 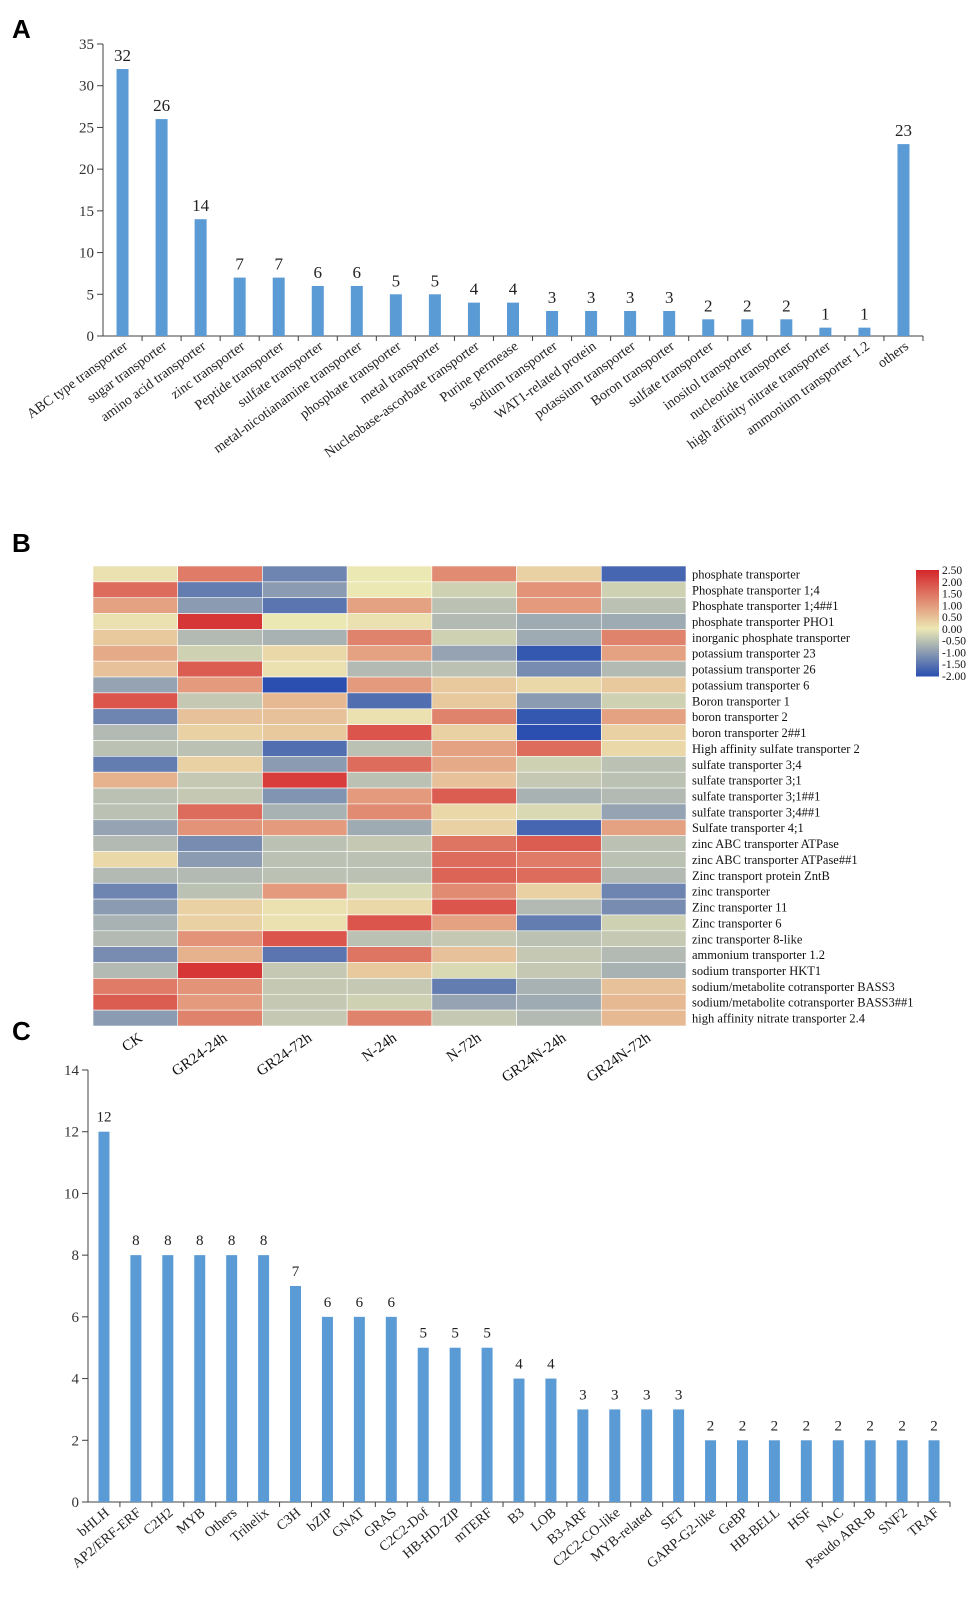 What do you see at coordinates (903, 130) in the screenshot?
I see `chart-a-data-label: 23` at bounding box center [903, 130].